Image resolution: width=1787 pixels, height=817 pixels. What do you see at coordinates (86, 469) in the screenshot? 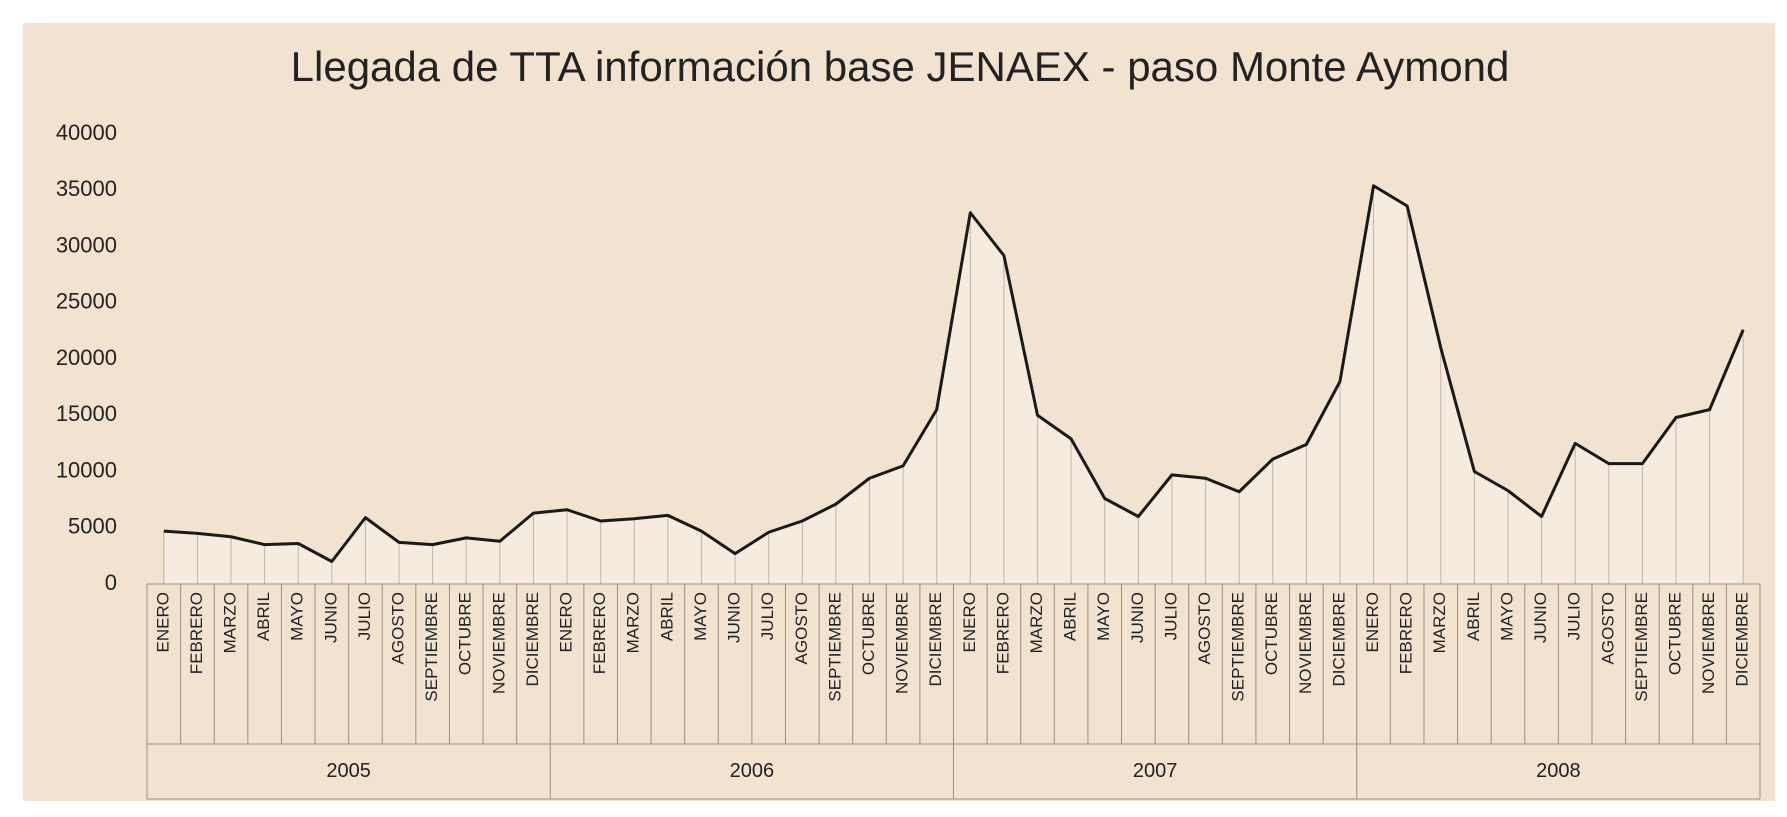
I see `y-tick-label: 10000` at bounding box center [86, 469].